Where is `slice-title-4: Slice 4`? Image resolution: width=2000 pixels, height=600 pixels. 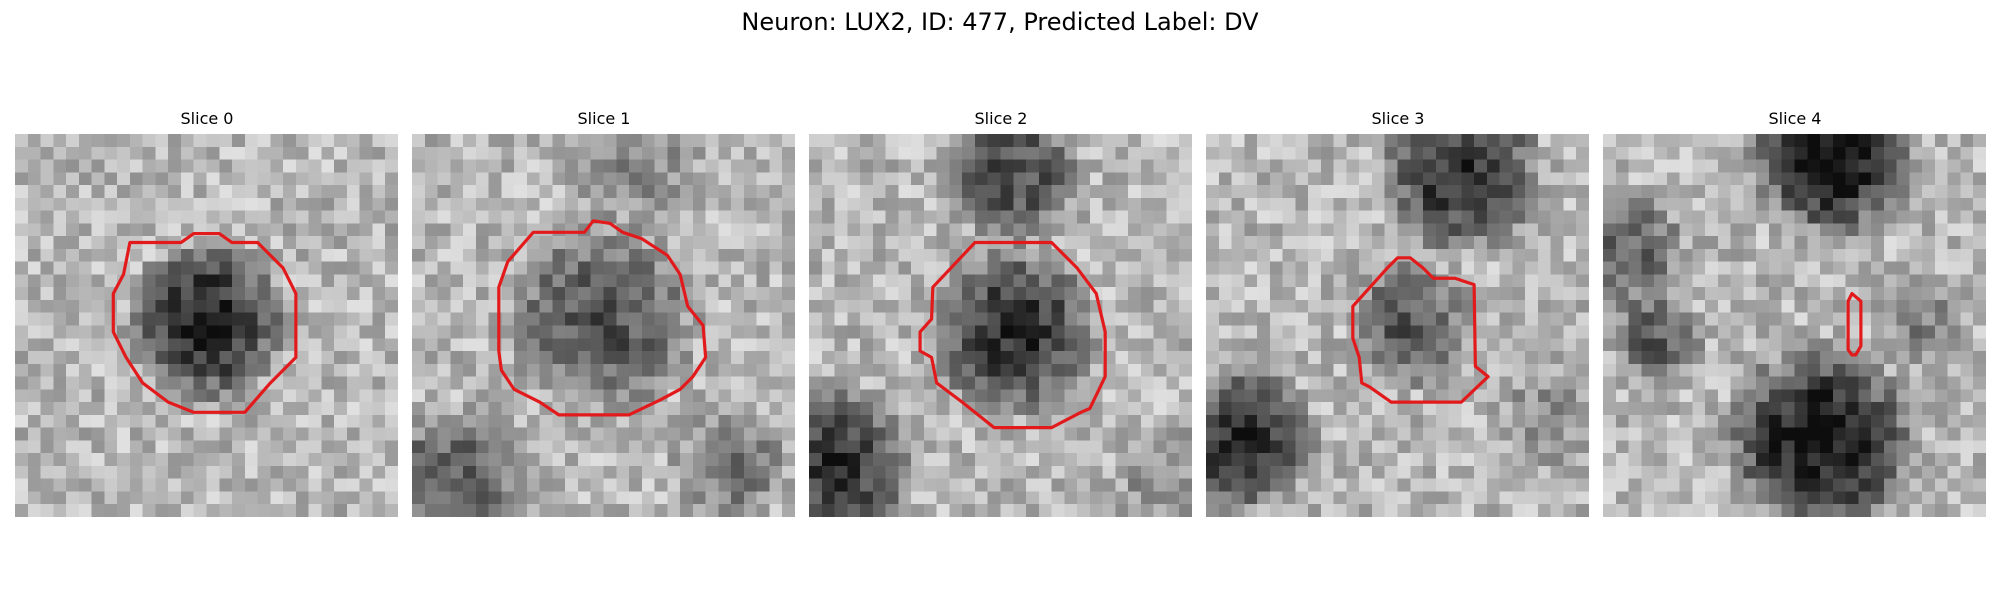
slice-title-4: Slice 4 is located at coordinates (1795, 118).